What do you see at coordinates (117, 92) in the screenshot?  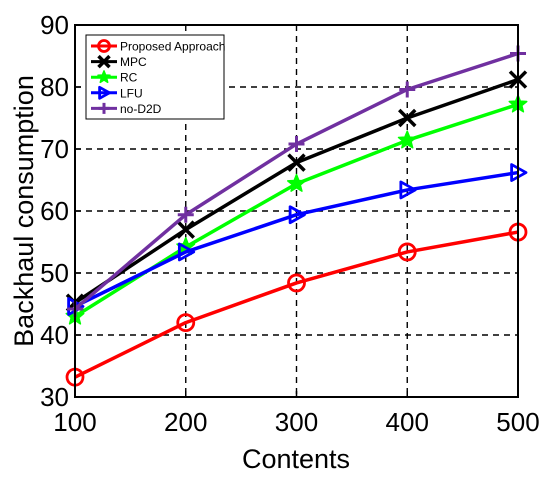 I see `legend-entry: LFU` at bounding box center [117, 92].